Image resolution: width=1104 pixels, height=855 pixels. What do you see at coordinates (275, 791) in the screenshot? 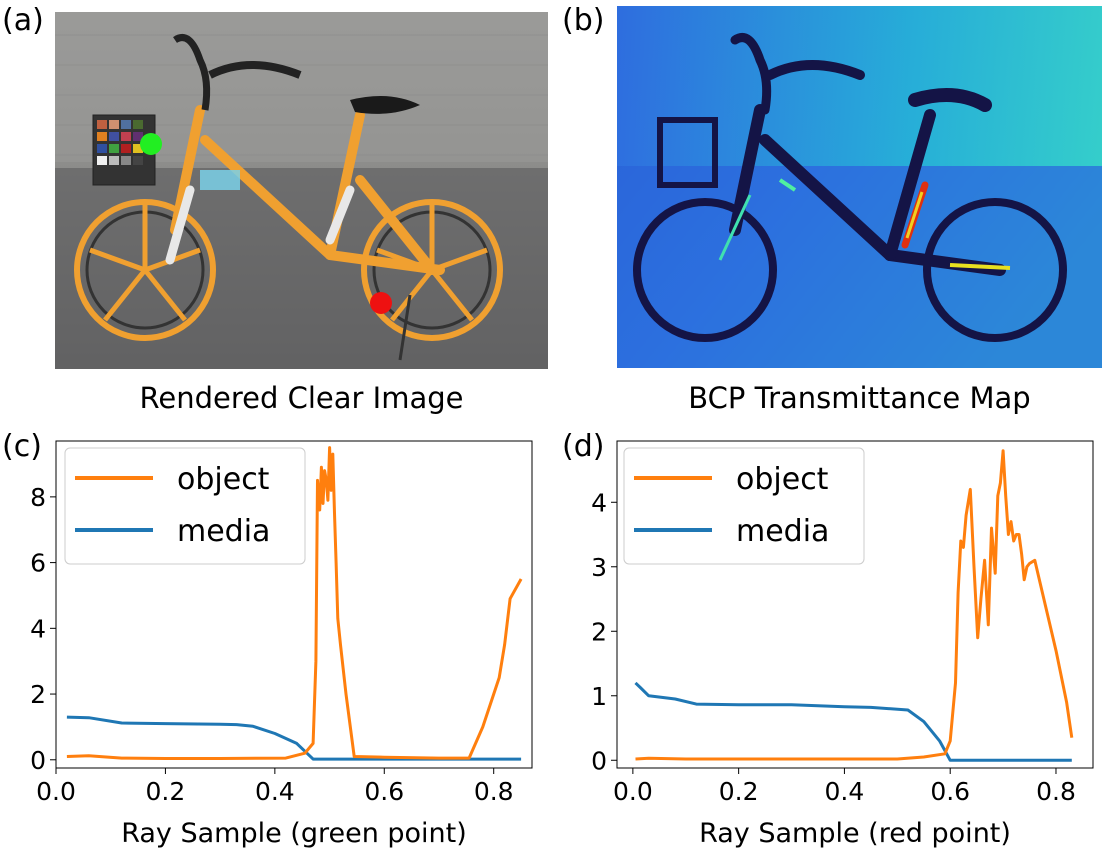
I see `chart-c-xtick-label: 0.4` at bounding box center [275, 791].